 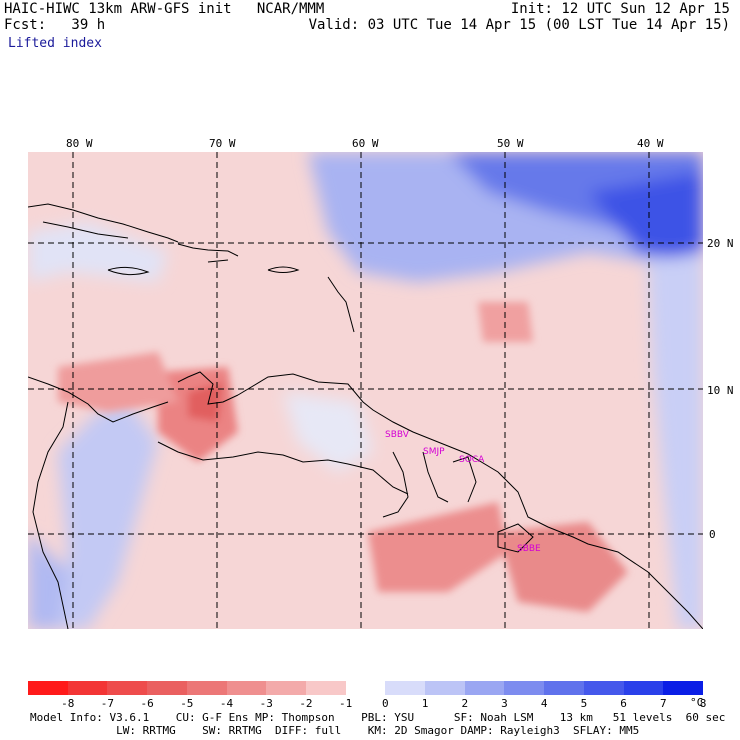 What do you see at coordinates (663, 703) in the screenshot?
I see `colorbar-tick-label: 7` at bounding box center [663, 703].